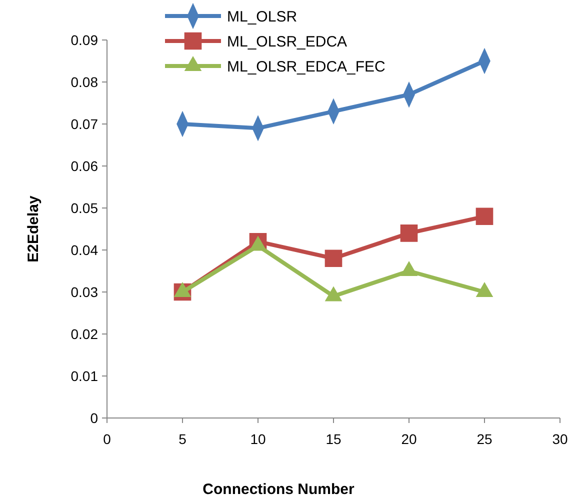 The height and width of the screenshot is (501, 580). Describe the element at coordinates (278, 489) in the screenshot. I see `x-axis-title: Connections Number` at that location.